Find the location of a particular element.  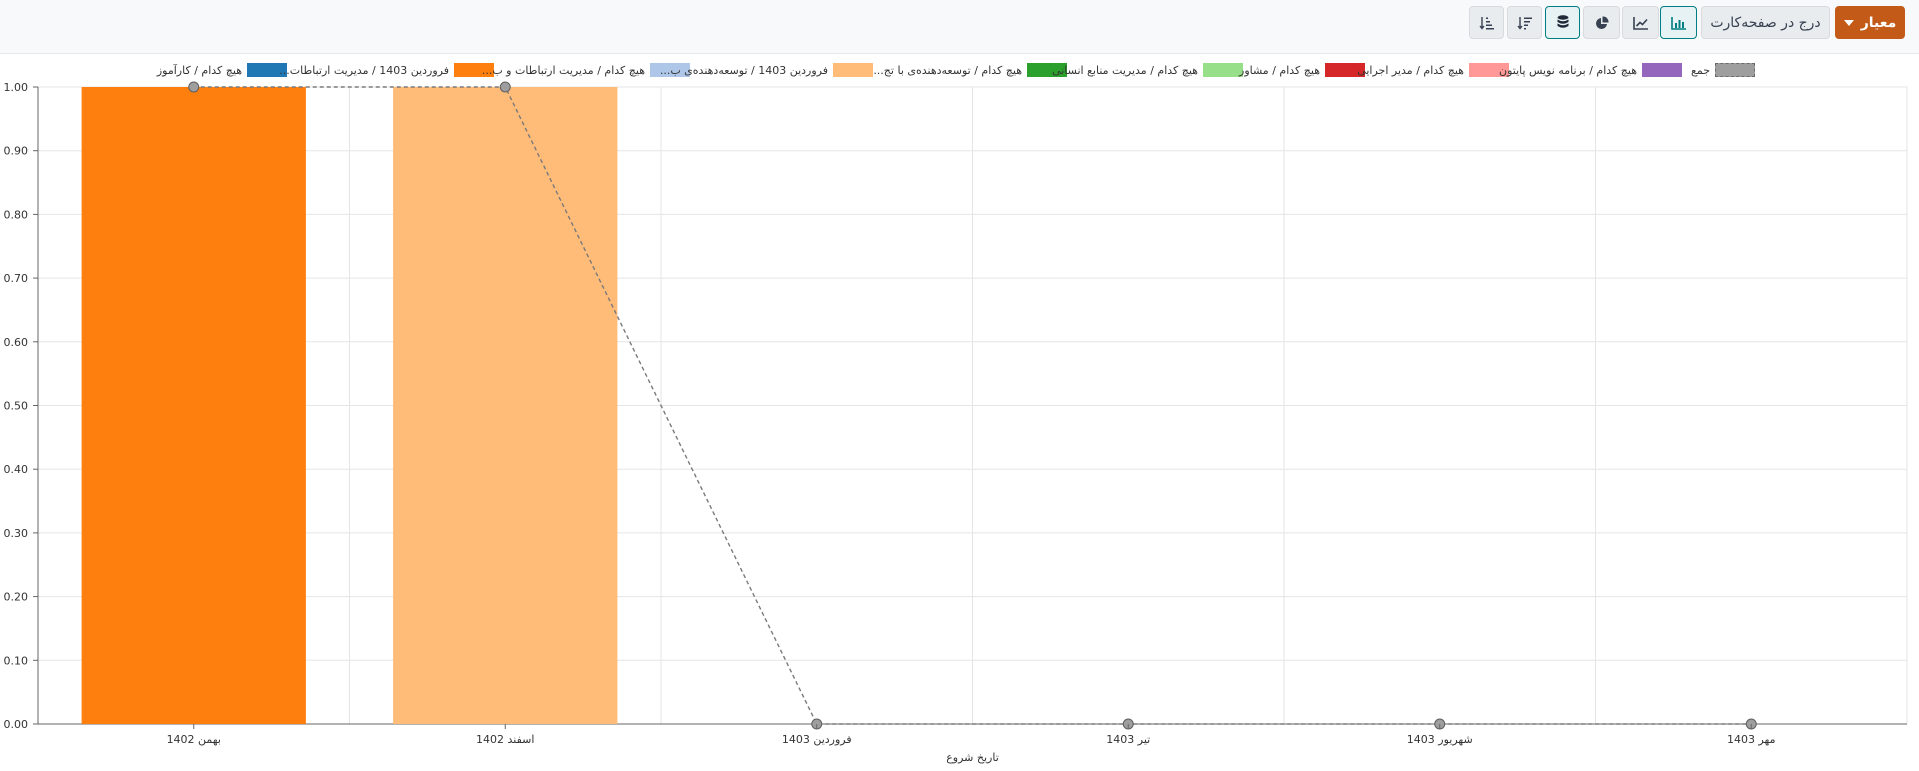

sort-ascending-icon is located at coordinates (1486, 23).